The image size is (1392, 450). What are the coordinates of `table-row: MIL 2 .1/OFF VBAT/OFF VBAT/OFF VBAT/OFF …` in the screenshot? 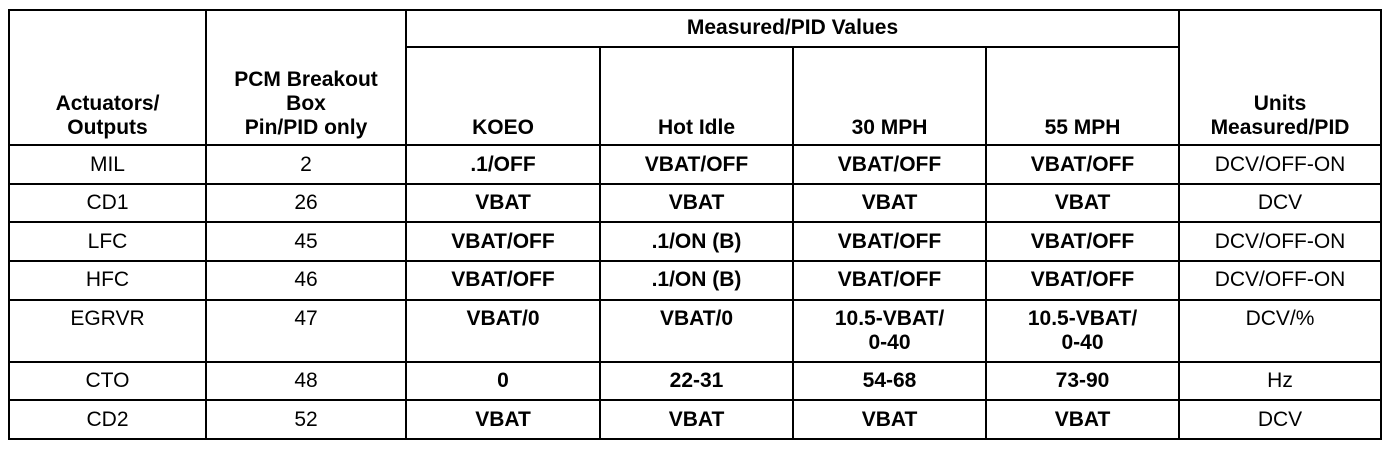 It's located at (695, 164).